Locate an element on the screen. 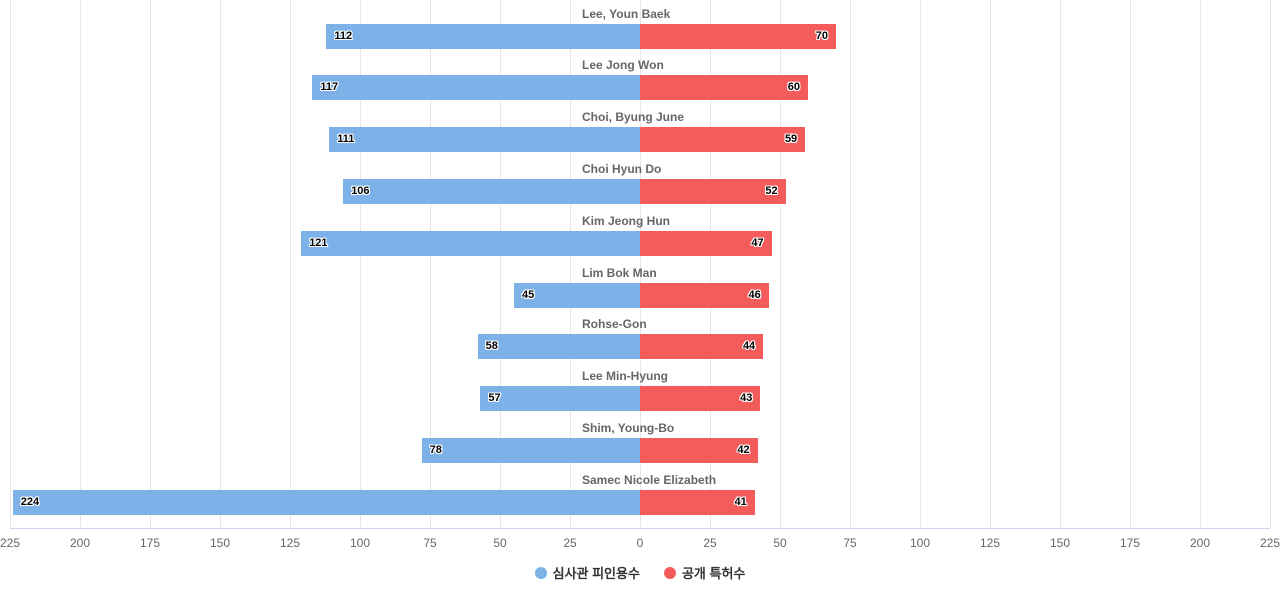 This screenshot has width=1280, height=600. bar-value-label: 52 is located at coordinates (771, 190).